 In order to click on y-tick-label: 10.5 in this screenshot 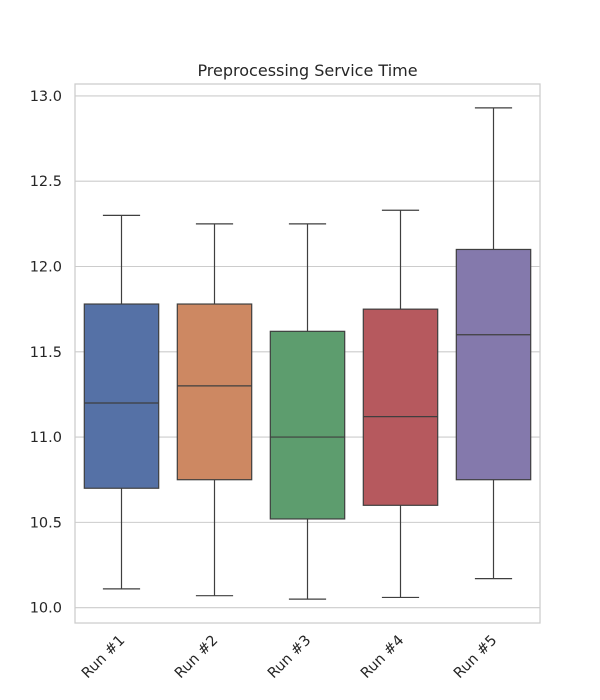, I will do `click(46, 523)`.